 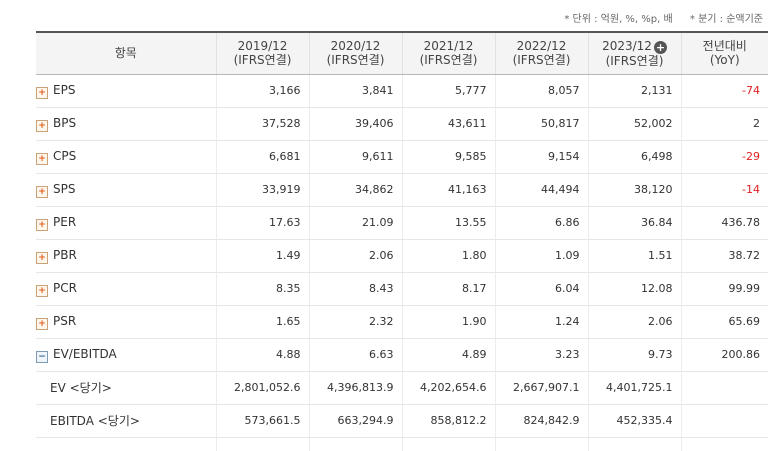 I want to click on row-label: − EV/EBITDA, so click(x=126, y=355).